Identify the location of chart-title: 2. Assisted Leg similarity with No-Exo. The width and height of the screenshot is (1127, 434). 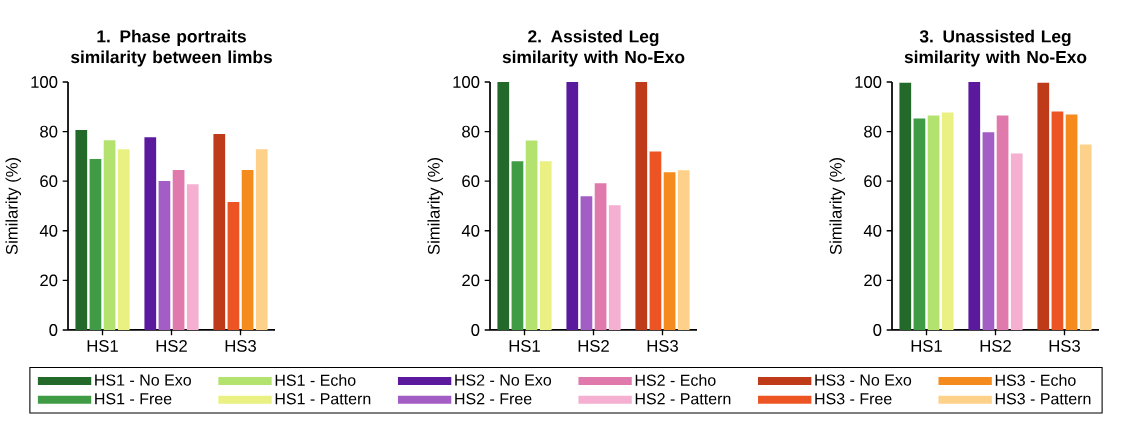
(593, 48).